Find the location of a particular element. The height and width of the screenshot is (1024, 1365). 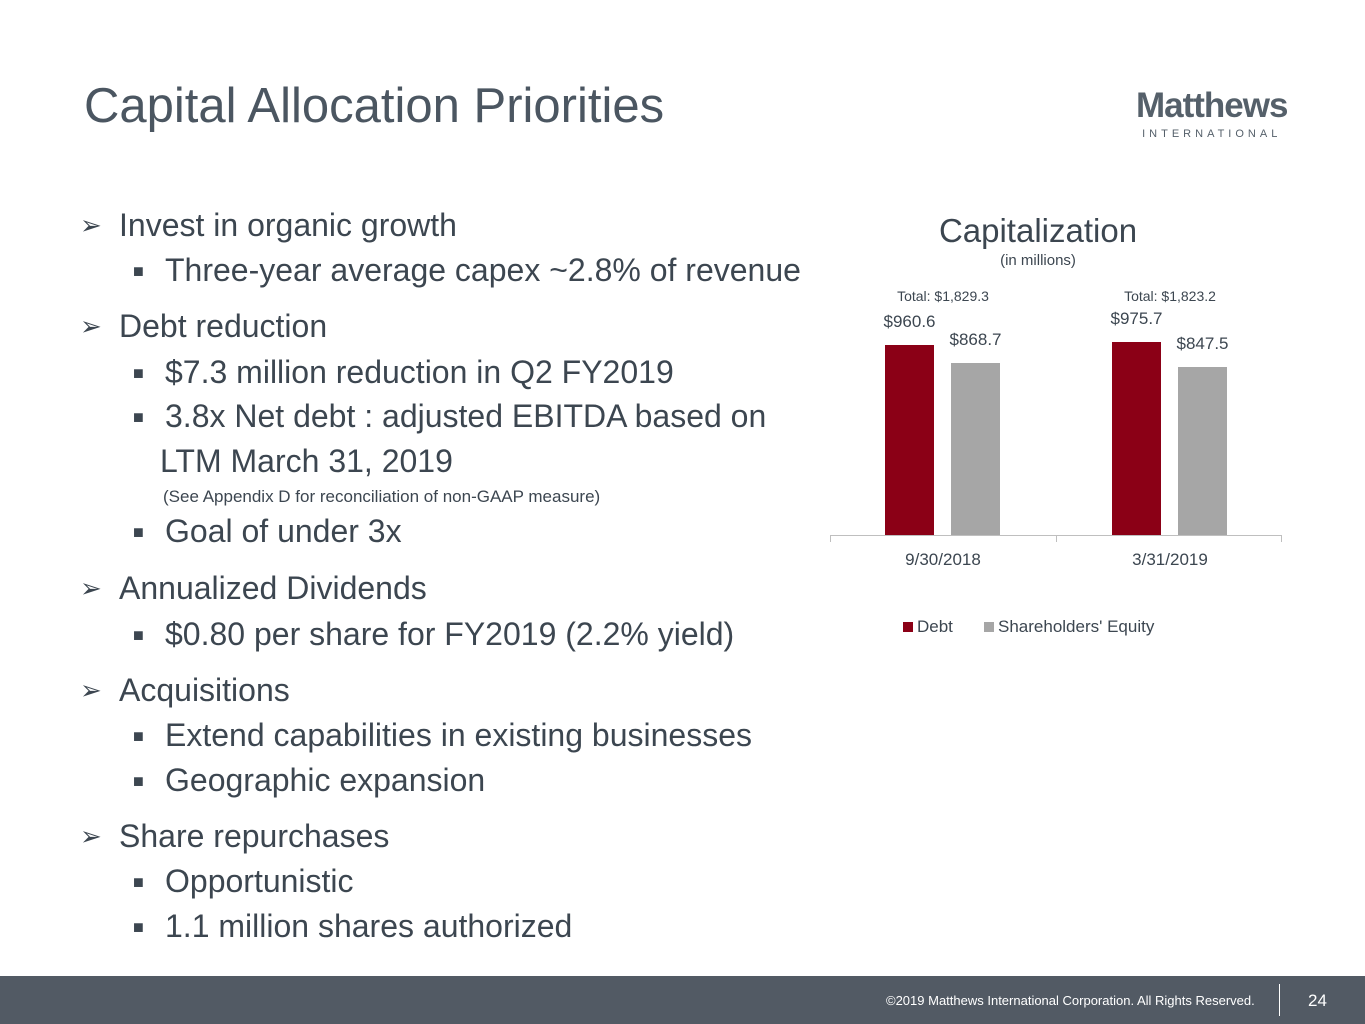

bullet-text: LTM March 31, 2019 is located at coordinates (306, 461).